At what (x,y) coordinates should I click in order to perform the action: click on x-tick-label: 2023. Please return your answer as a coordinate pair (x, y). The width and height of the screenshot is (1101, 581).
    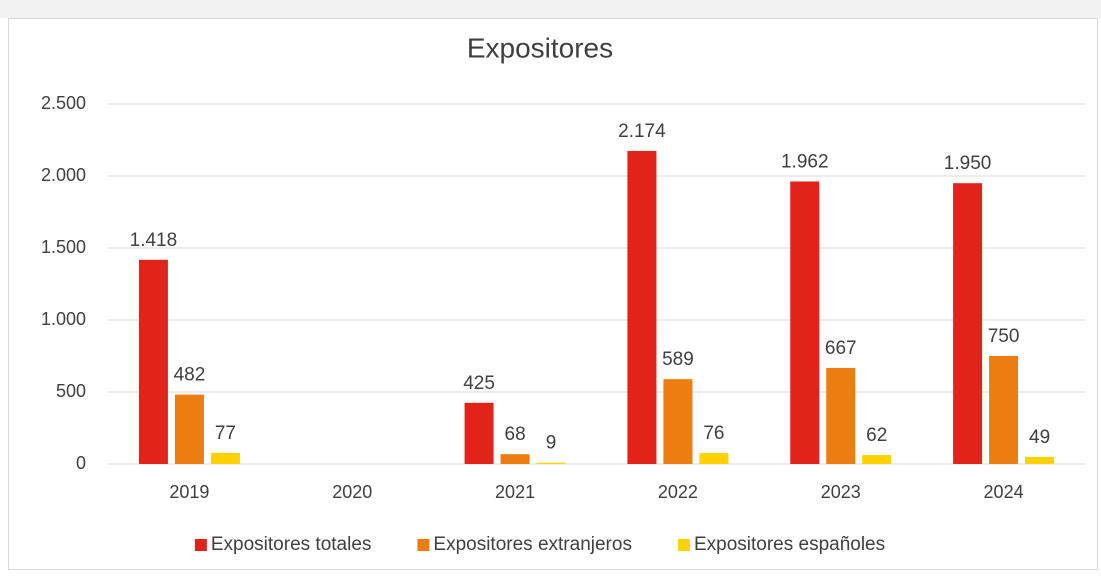
    Looking at the image, I should click on (841, 492).